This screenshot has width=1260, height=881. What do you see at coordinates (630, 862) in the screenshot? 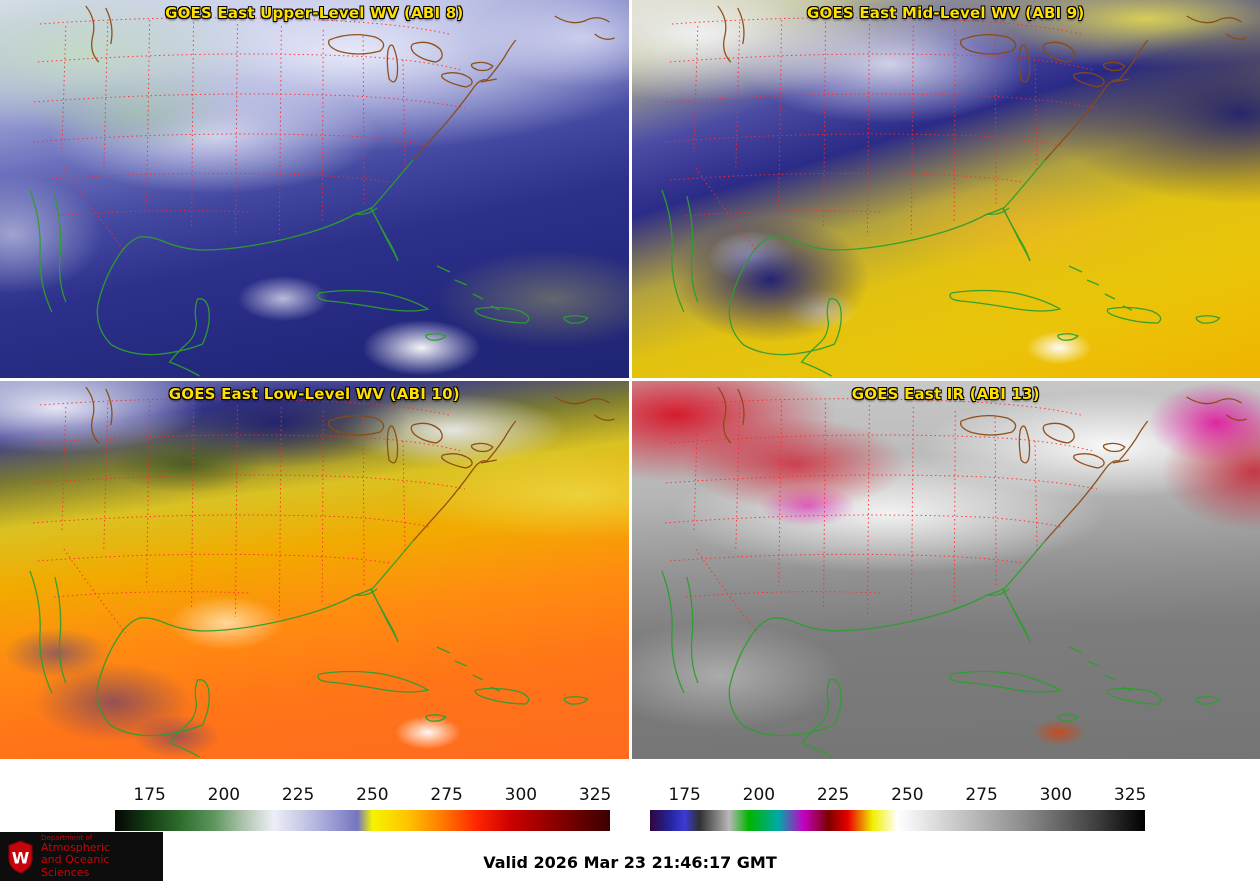
I see `valid-time: Valid 2026 Mar 23 21:46:17 GMT` at bounding box center [630, 862].